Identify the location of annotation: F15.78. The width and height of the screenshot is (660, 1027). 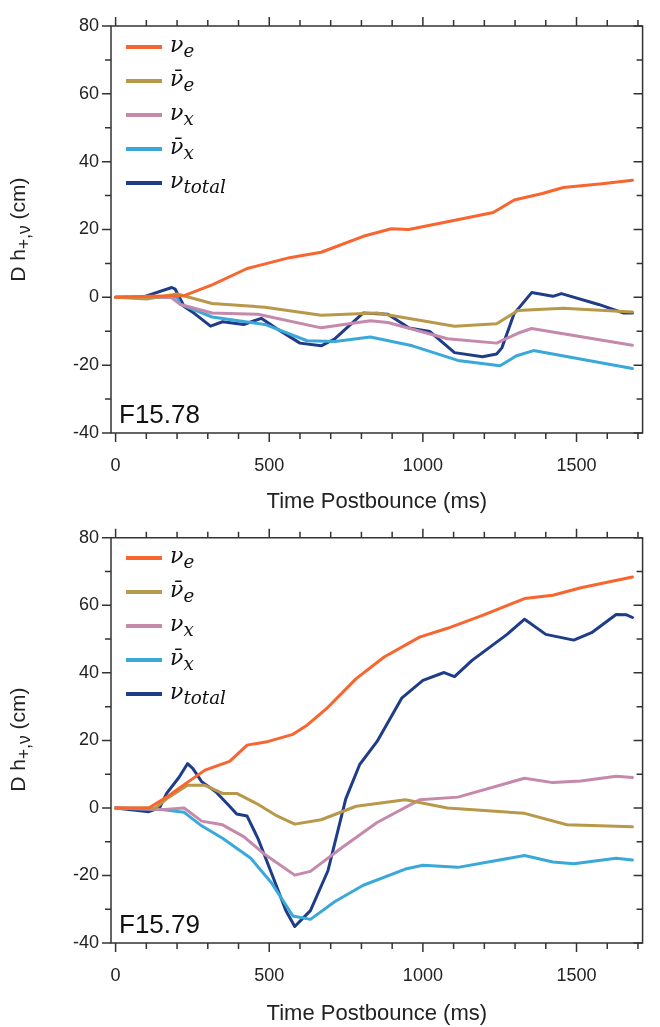
(159, 414).